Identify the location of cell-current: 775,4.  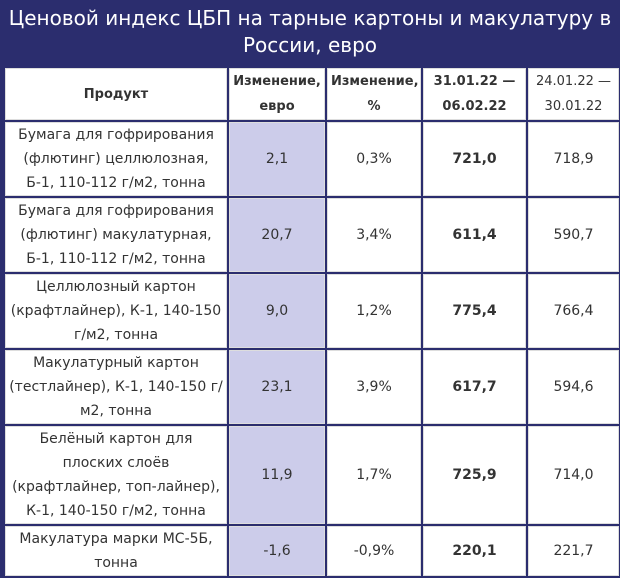
(474, 311).